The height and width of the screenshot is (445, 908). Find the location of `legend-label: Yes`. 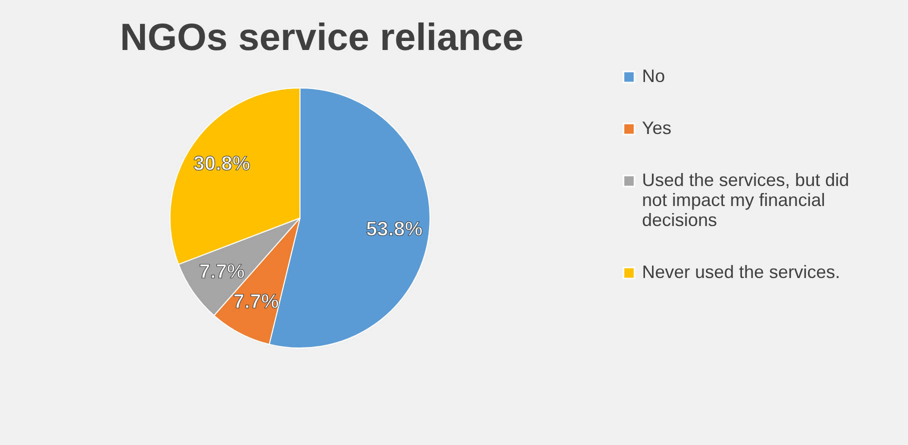

legend-label: Yes is located at coordinates (657, 128).